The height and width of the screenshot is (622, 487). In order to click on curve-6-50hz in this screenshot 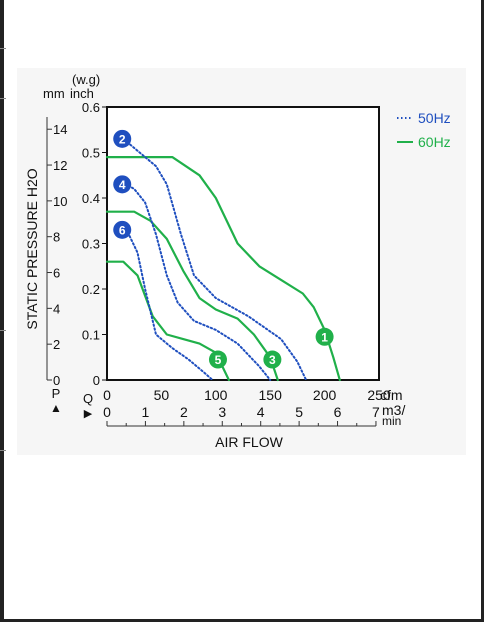, I will do `click(165, 302)`.